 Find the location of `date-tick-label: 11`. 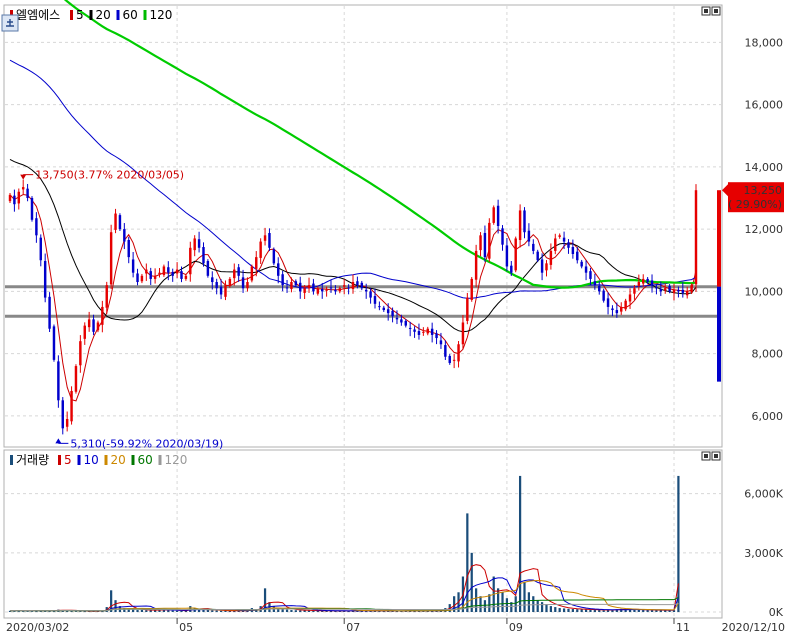

date-tick-label: 11 is located at coordinates (683, 627).